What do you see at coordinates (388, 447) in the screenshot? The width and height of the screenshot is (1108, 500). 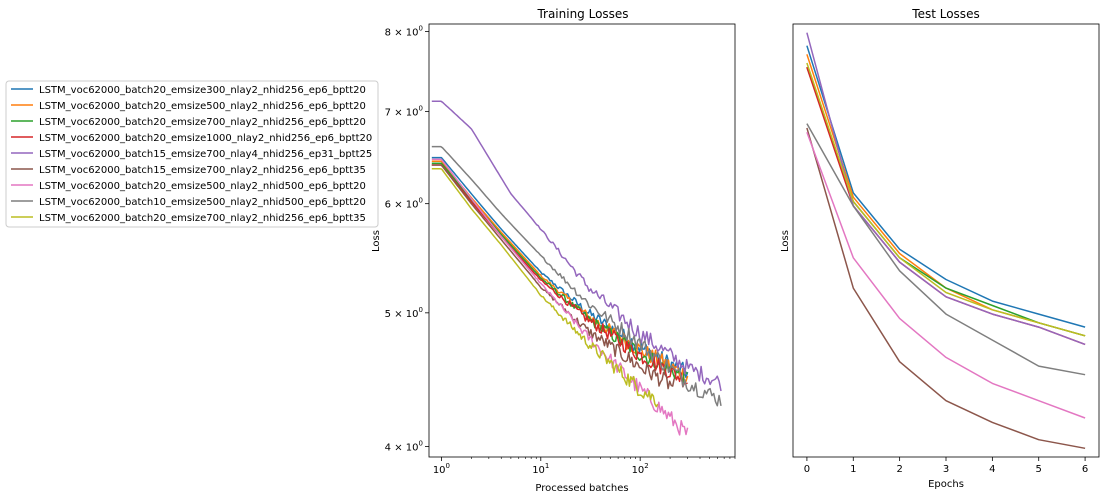 I see `tick-mantissa: 4` at bounding box center [388, 447].